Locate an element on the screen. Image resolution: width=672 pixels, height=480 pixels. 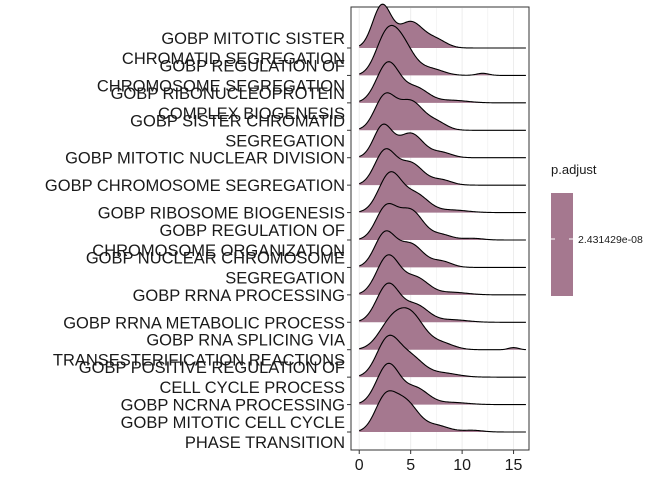
y-axis-label: GOBP RIBOSOME BIOGENESIS is located at coordinates (221, 214).